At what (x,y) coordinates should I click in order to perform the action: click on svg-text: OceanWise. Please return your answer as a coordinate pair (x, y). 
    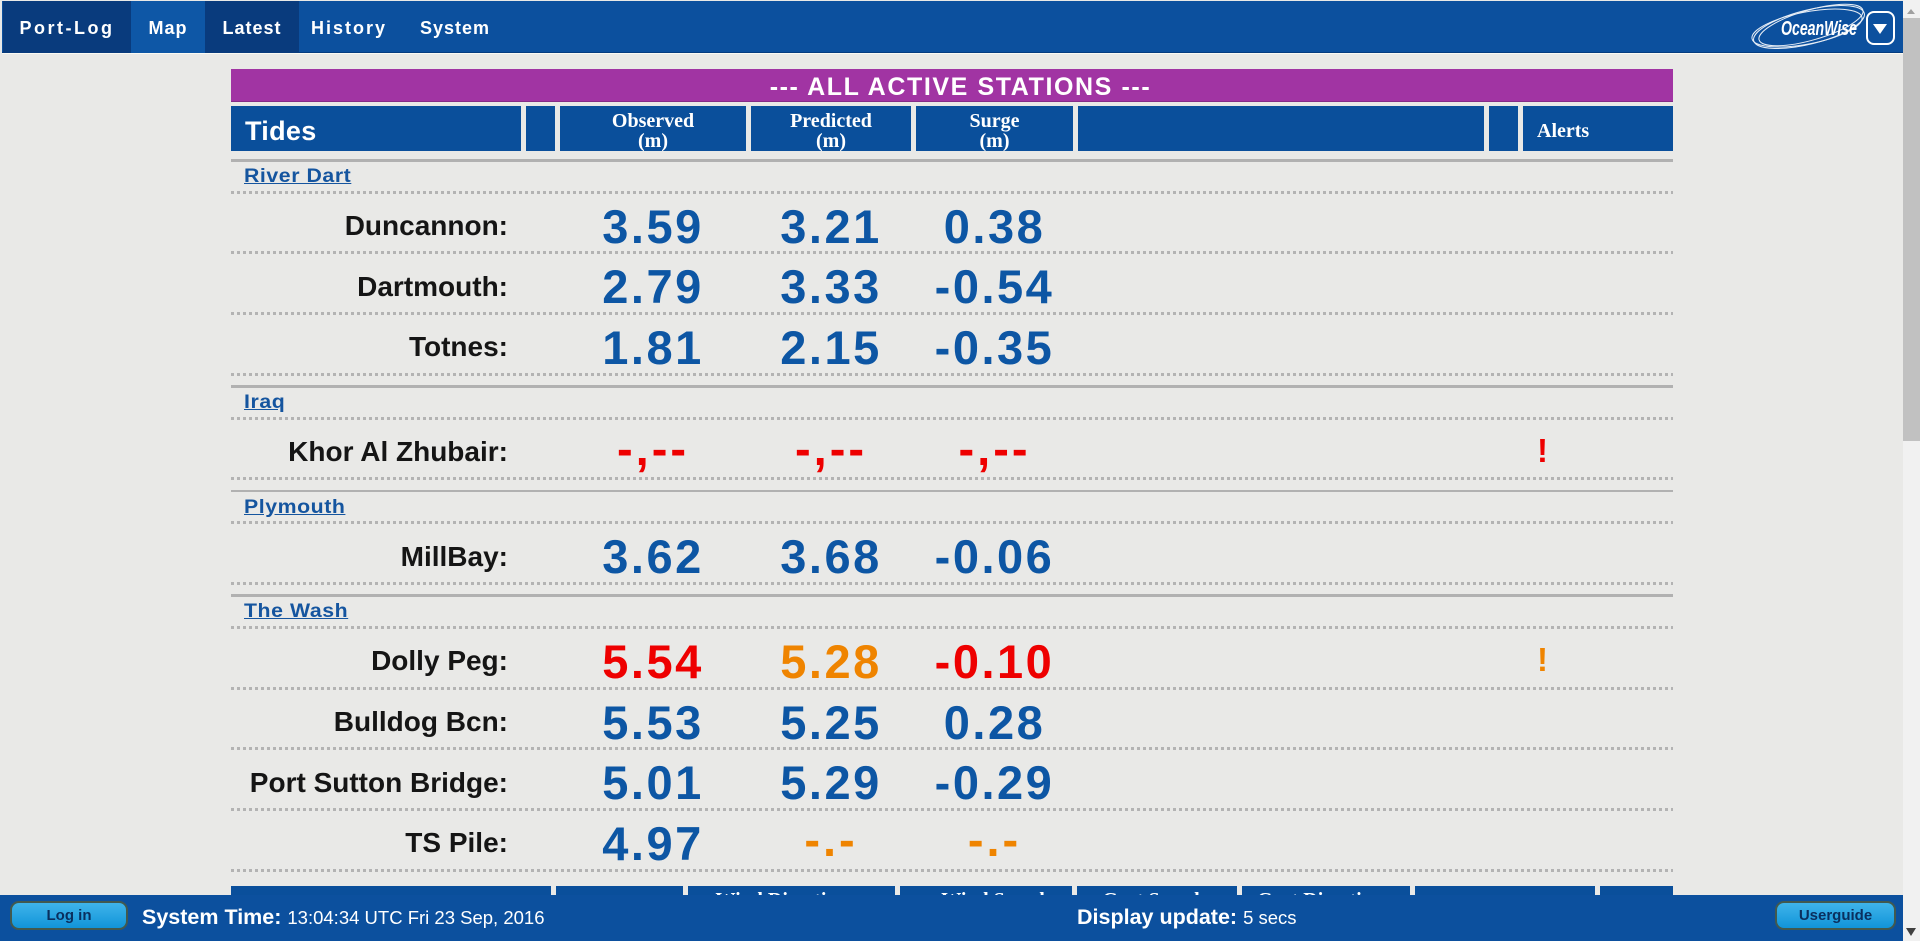
    Looking at the image, I should click on (1819, 29).